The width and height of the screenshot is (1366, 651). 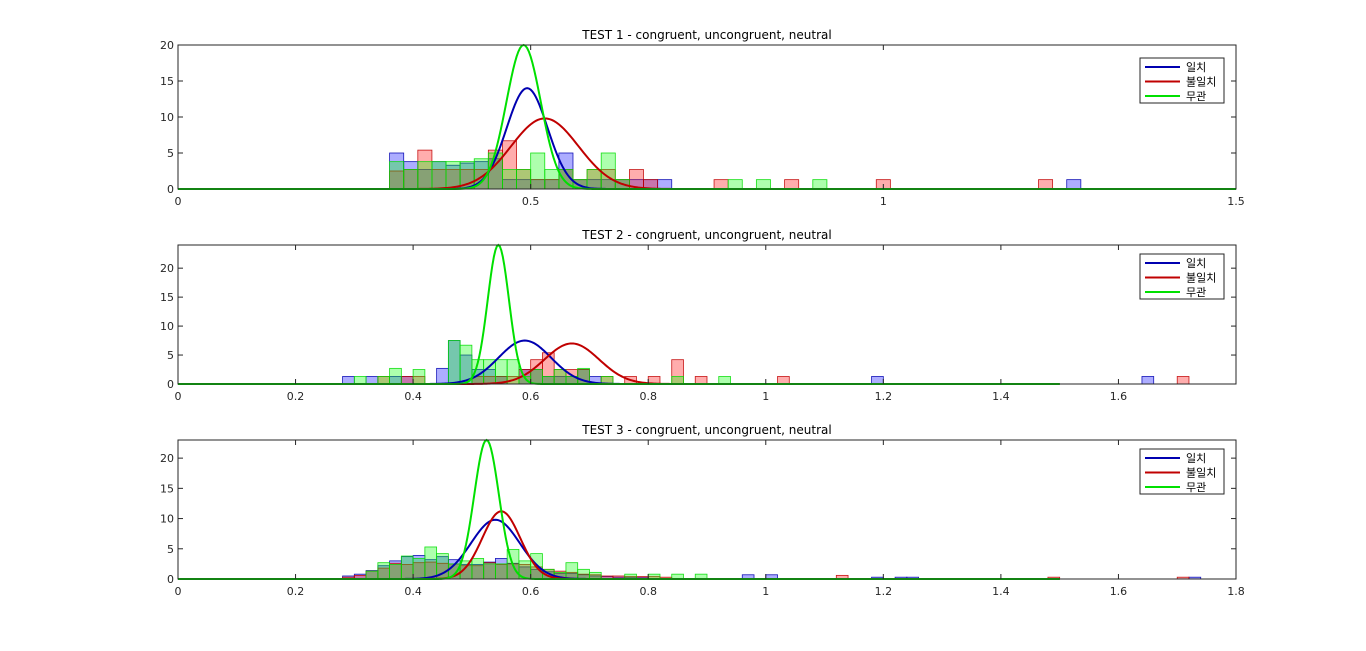 What do you see at coordinates (706, 430) in the screenshot?
I see `chart-title: TEST 3 - congruent, uncongruent, neutral` at bounding box center [706, 430].